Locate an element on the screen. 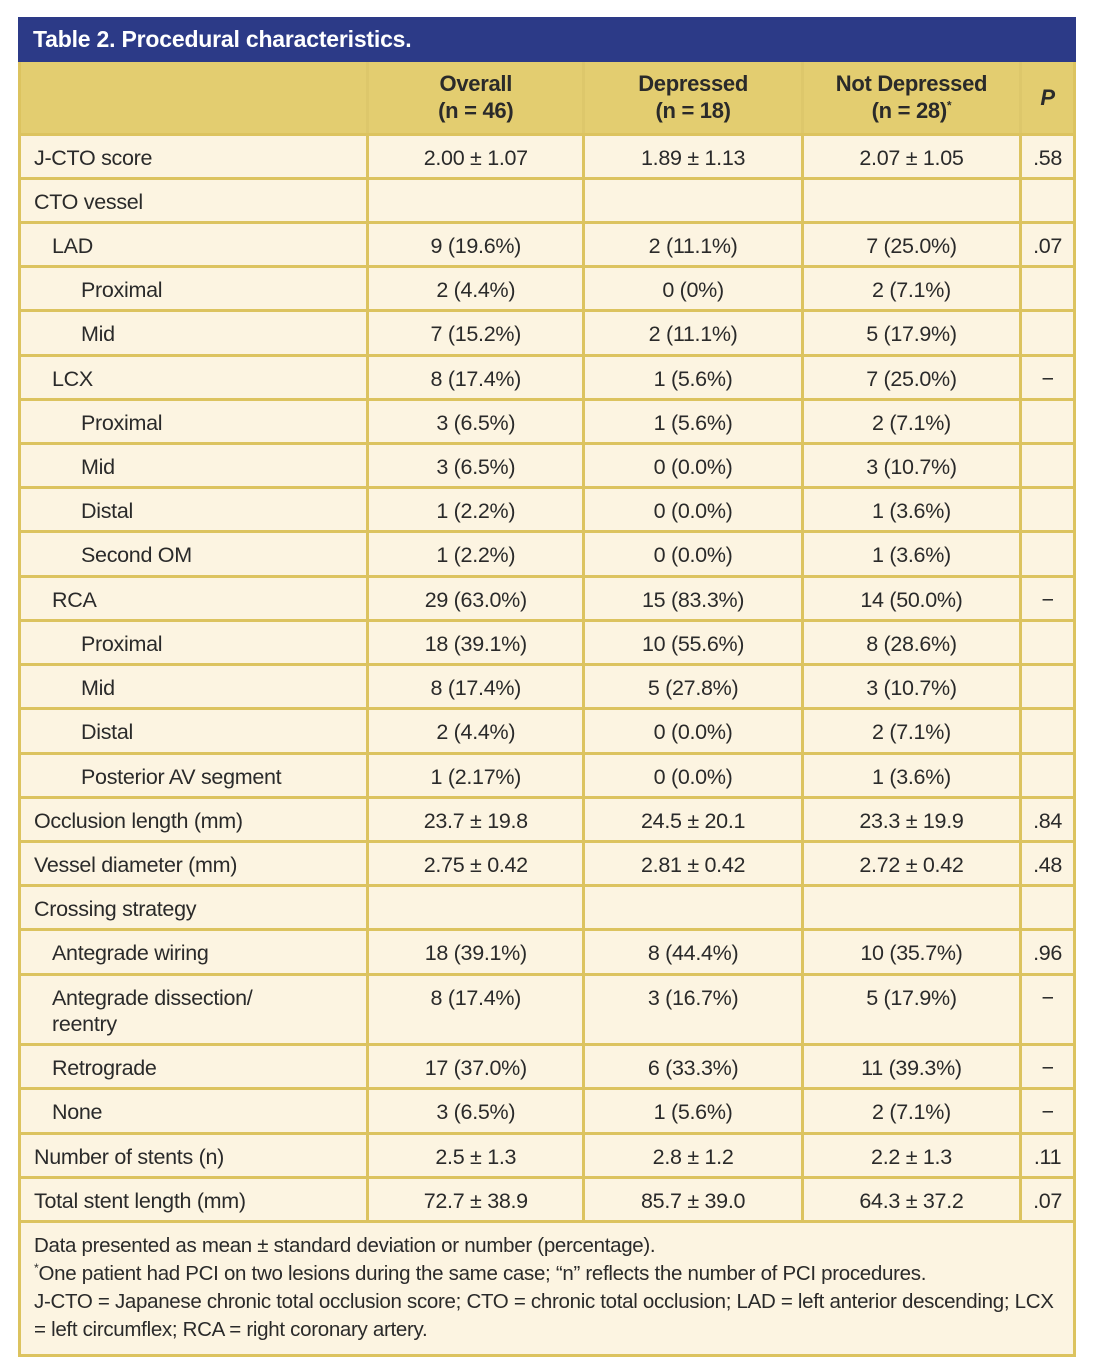 This screenshot has width=1094, height=1362. table-row: Mid 7 (15.2%) 2 (11.1%) 5 (17.9%) is located at coordinates (546, 333).